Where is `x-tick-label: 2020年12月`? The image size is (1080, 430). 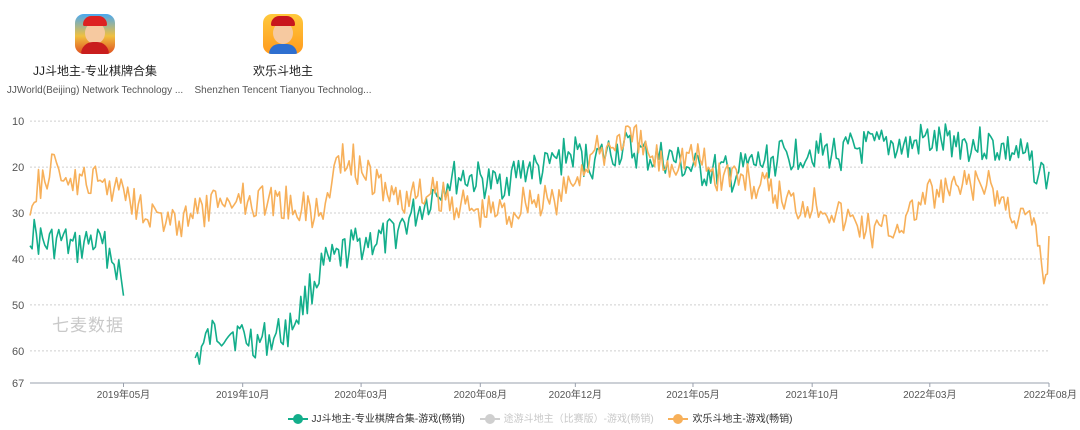
x-tick-label: 2020年12月 is located at coordinates (575, 394).